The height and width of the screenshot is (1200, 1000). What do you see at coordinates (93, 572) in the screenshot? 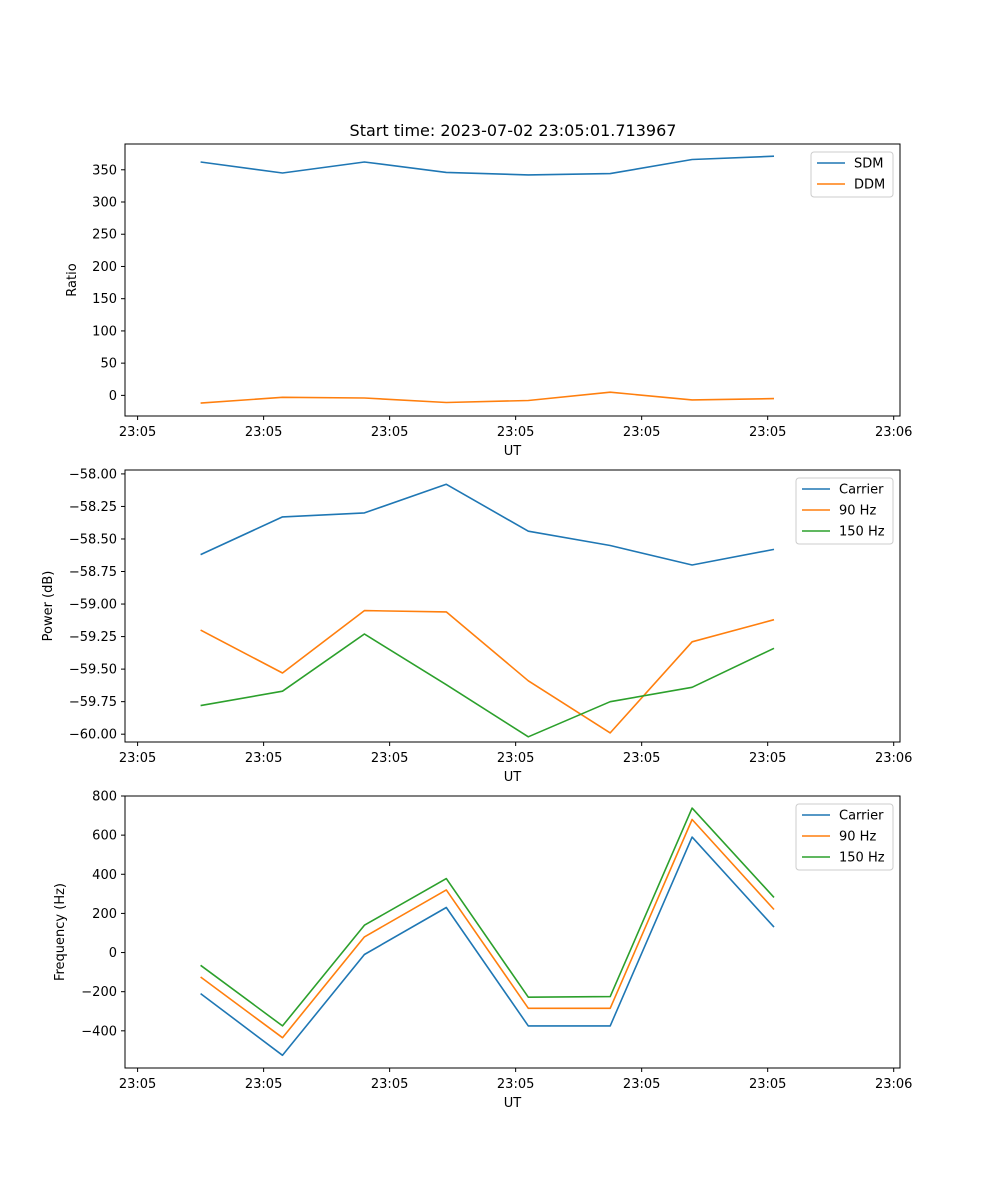
I see `y-tick-label: −58.75` at bounding box center [93, 572].